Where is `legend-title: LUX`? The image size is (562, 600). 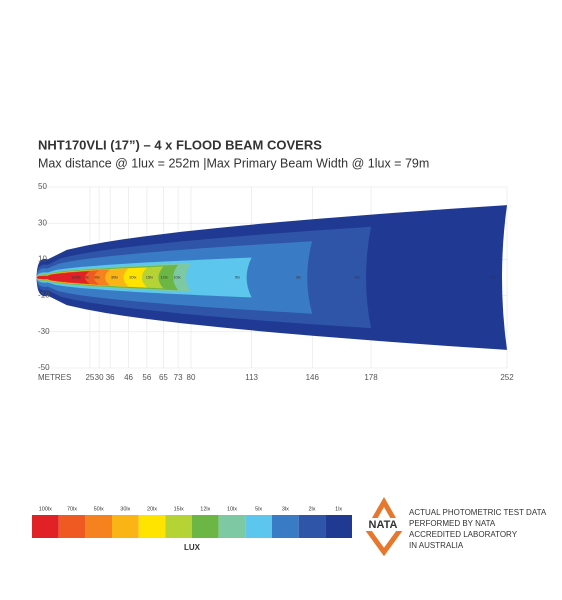
legend-title: LUX is located at coordinates (192, 547).